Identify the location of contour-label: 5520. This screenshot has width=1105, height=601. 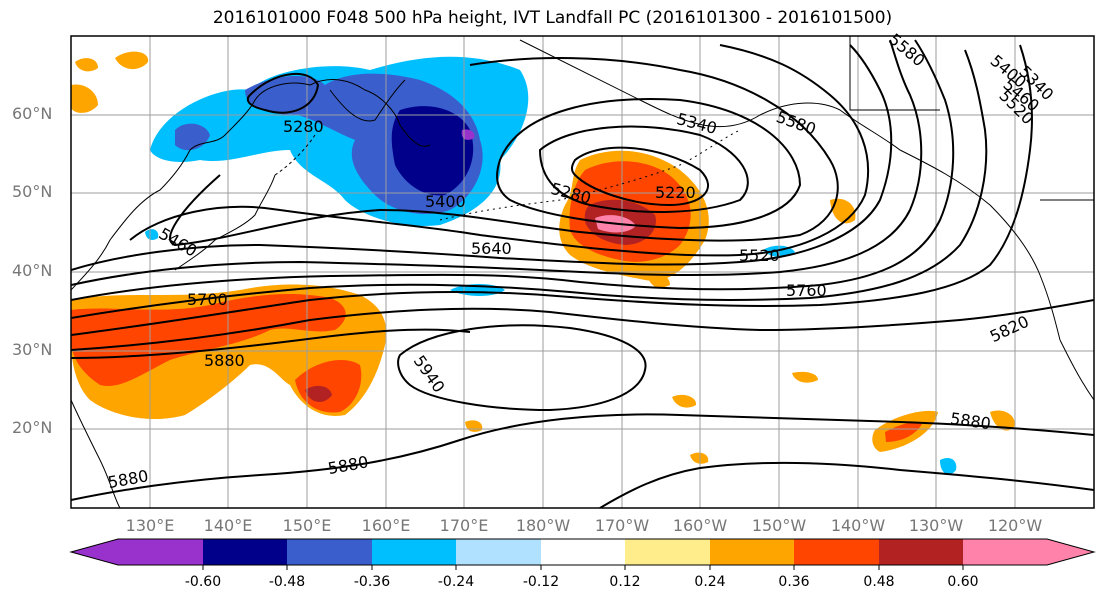
(759, 255).